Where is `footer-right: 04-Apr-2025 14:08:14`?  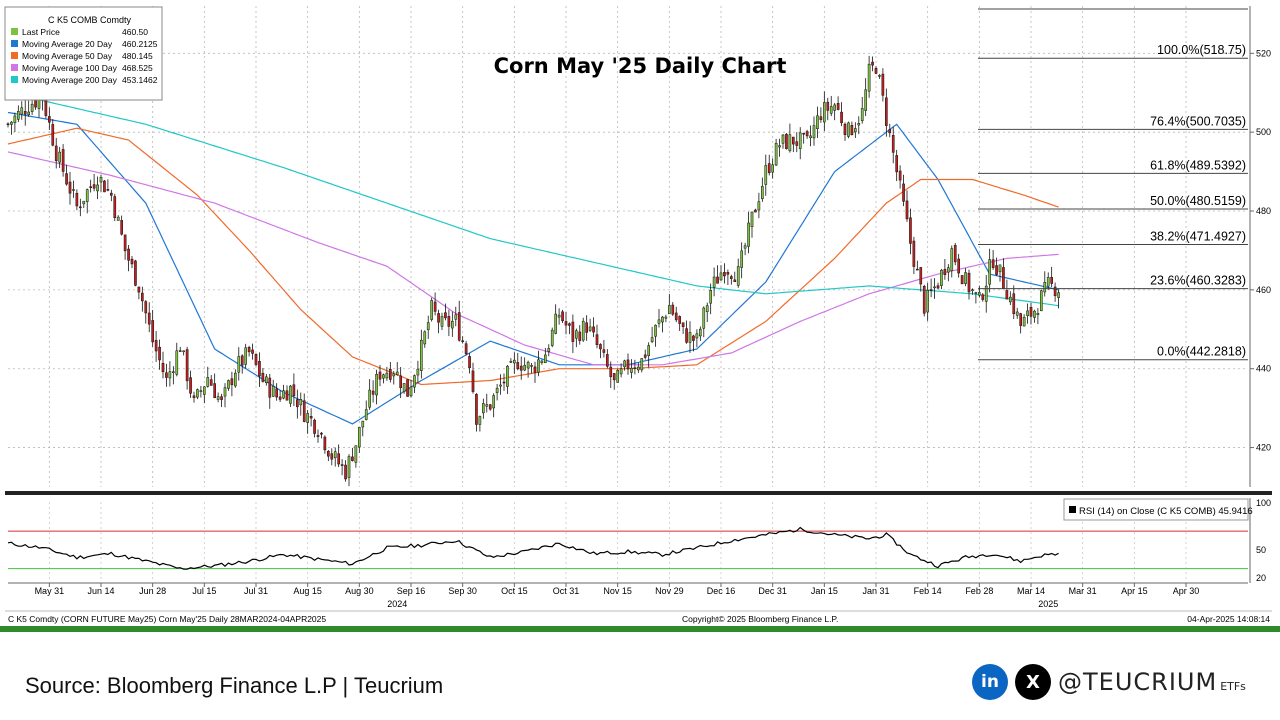 footer-right: 04-Apr-2025 14:08:14 is located at coordinates (1228, 619).